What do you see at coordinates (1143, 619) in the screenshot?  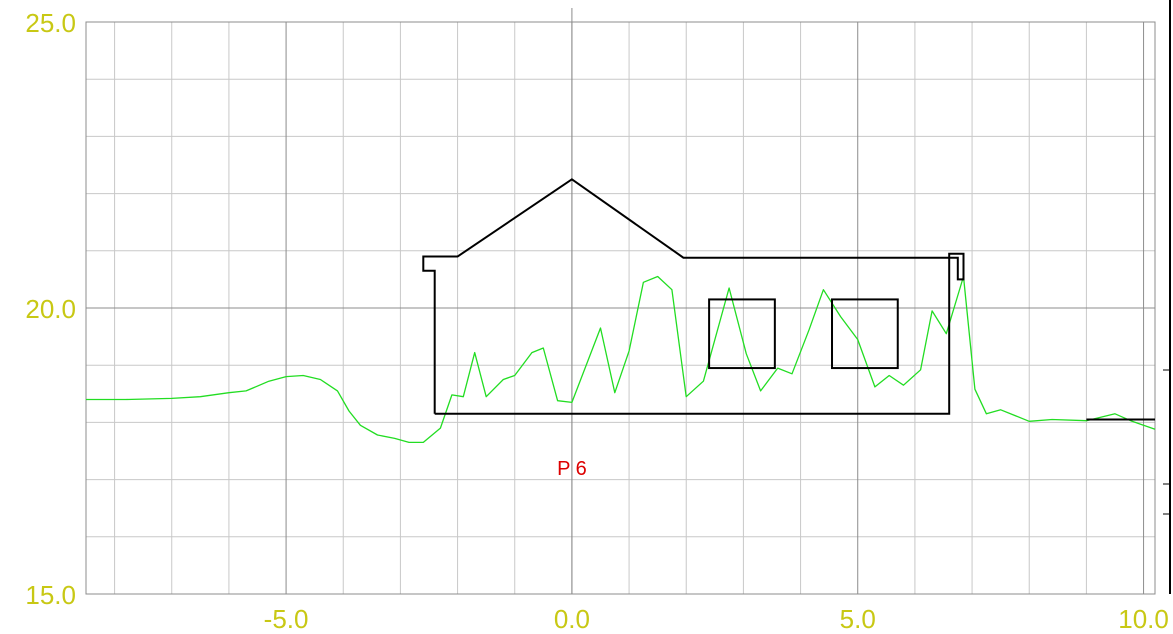 I see `x-tick-label: 10.0` at bounding box center [1143, 619].